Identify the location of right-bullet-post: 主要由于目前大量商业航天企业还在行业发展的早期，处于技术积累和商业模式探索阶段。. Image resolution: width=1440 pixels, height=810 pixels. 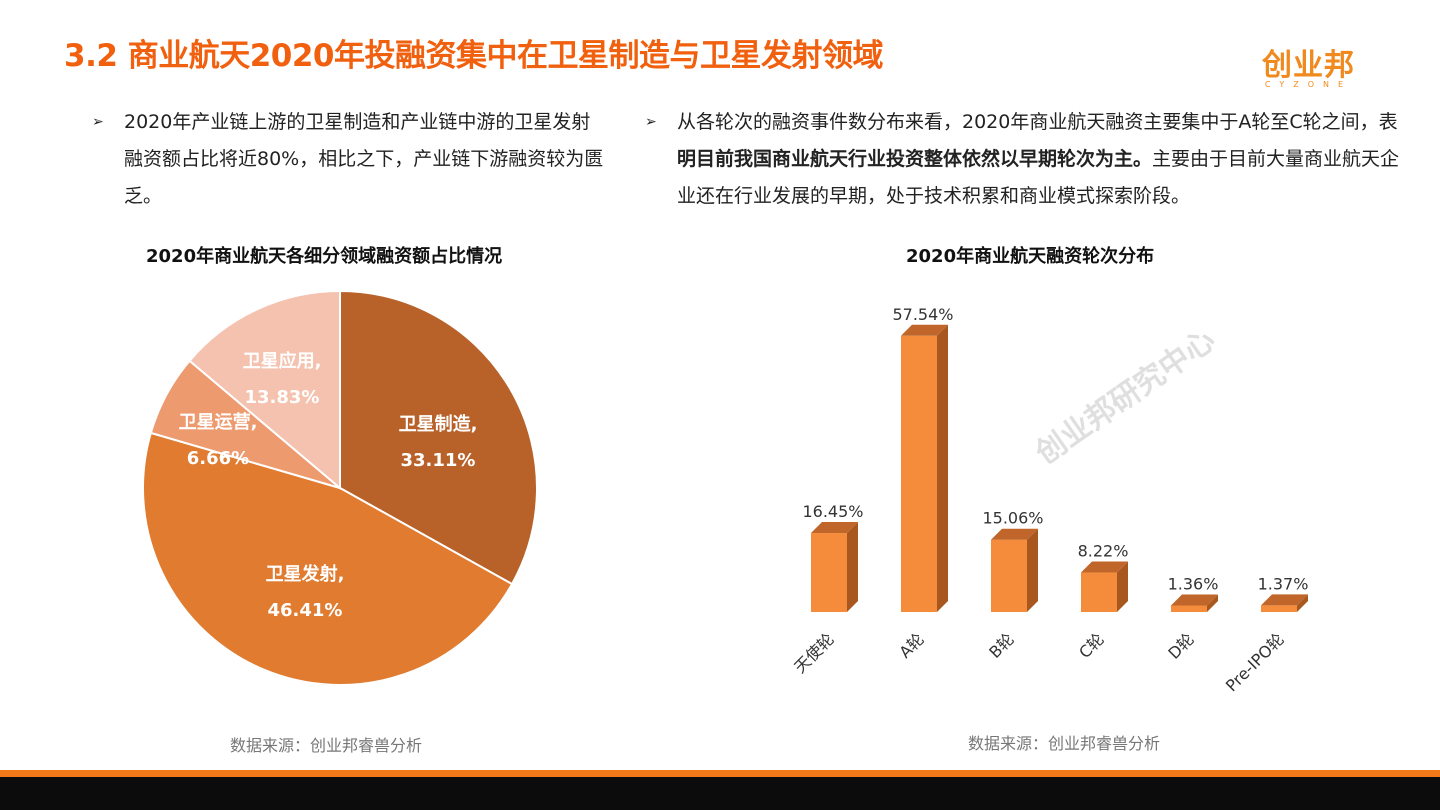
(1038, 177).